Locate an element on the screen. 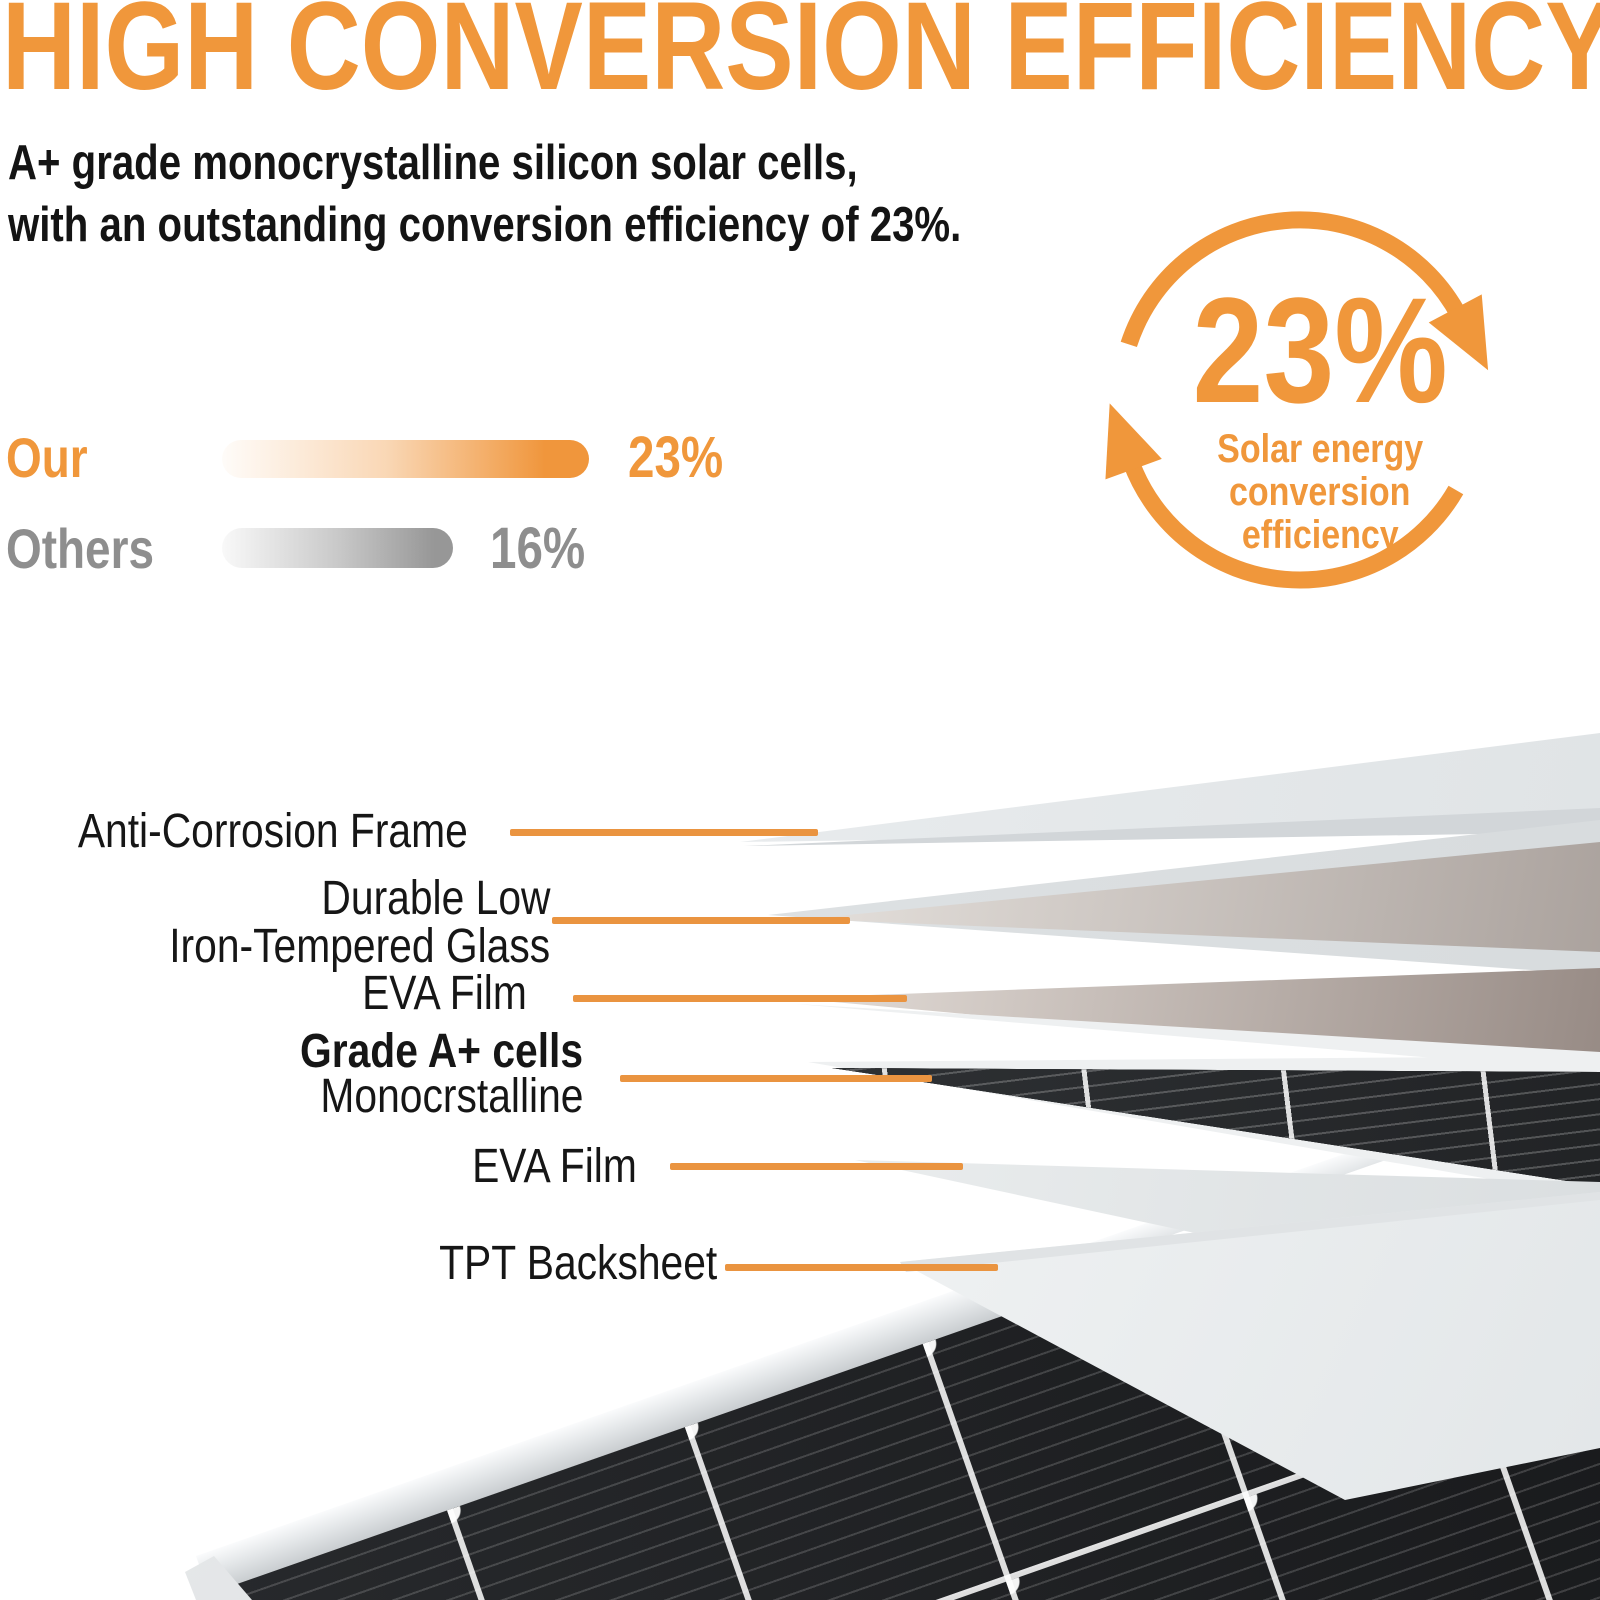 This screenshot has width=1600, height=1600. label-anti-corrosion-frame: Anti-Corrosion Frame is located at coordinates (273, 831).